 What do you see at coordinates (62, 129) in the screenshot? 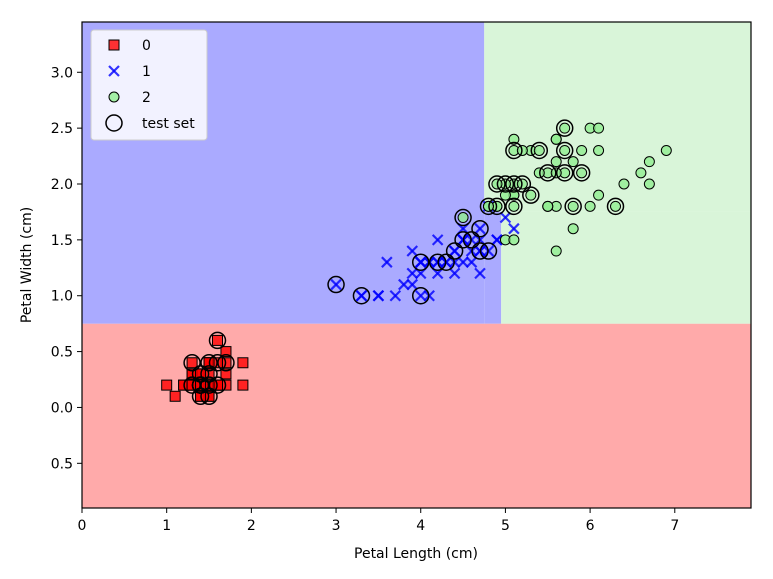
I see `y-tick-label: 2.5` at bounding box center [62, 129].